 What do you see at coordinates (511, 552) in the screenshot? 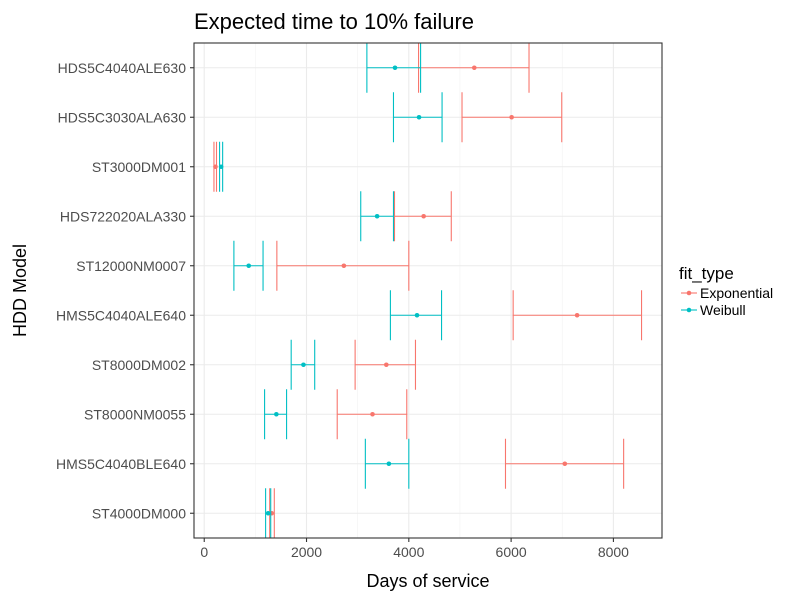
I see `x-tick-label: 6000` at bounding box center [511, 552].